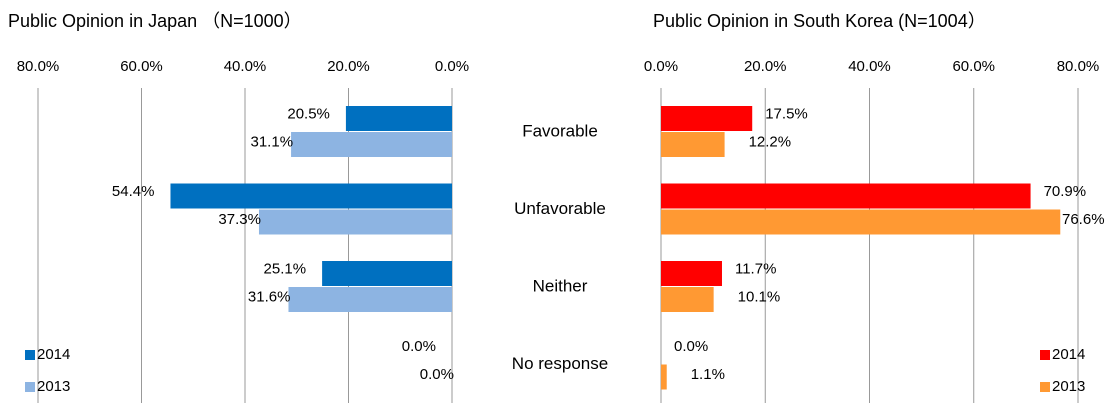  I want to click on chart-title: Public Opinion in South Korea (N=1004）, so click(819, 21).